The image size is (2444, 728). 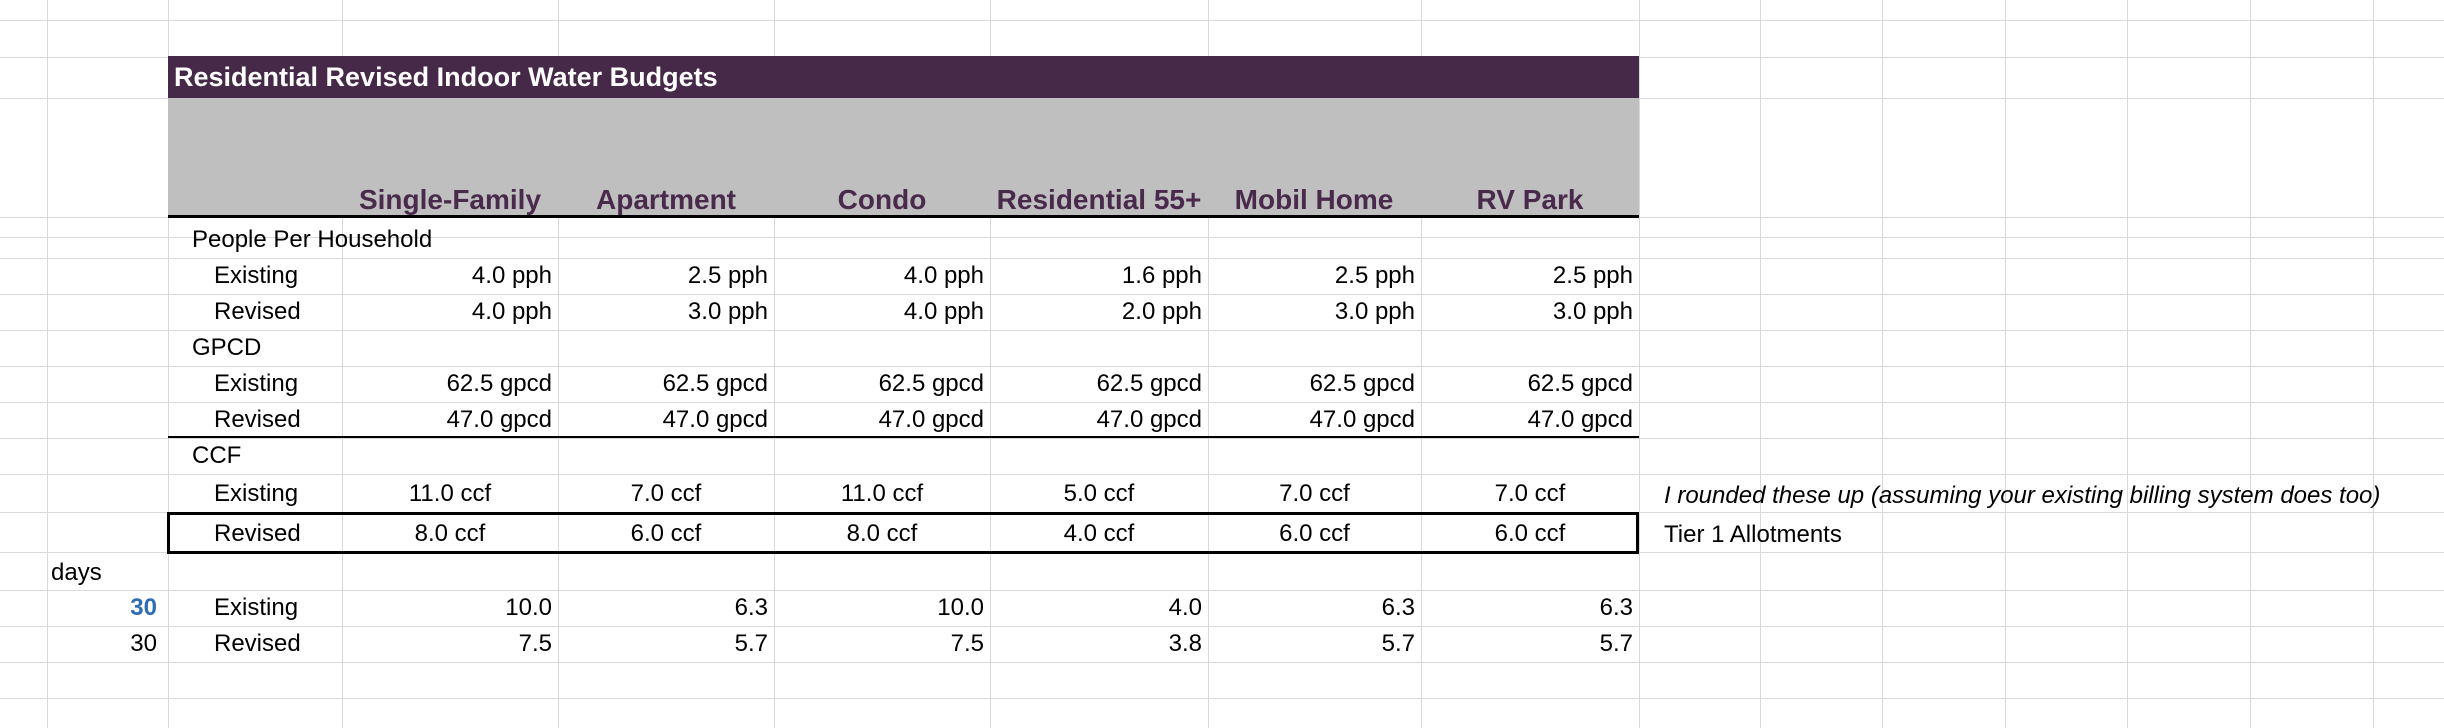 I want to click on days-existing-count: 30, so click(x=143, y=607).